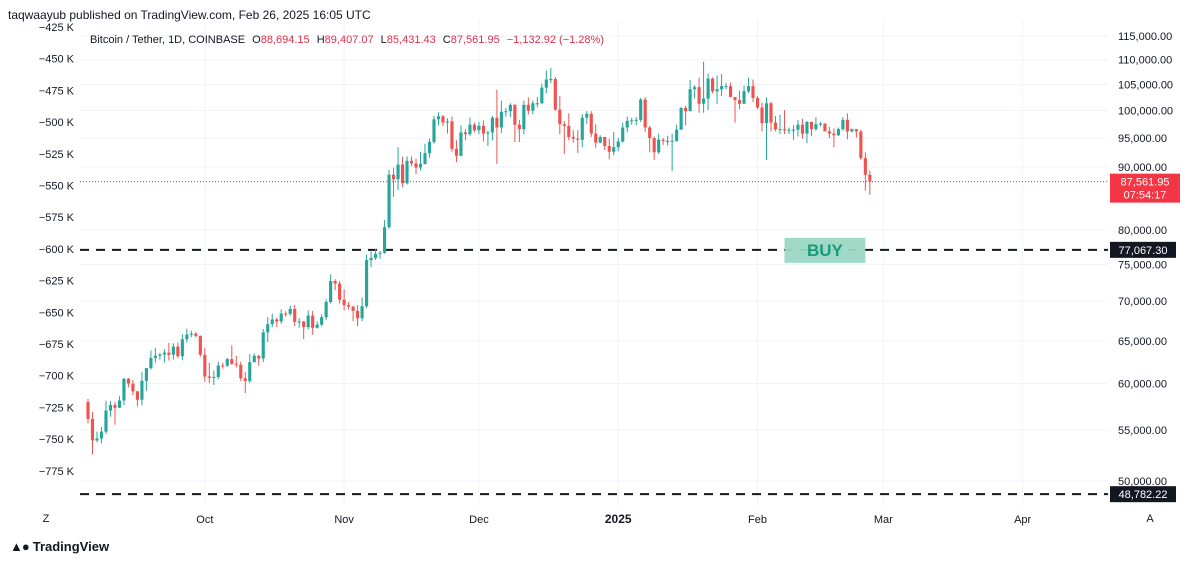  Describe the element at coordinates (168, 40) in the screenshot. I see `symbol-name: Bitcoin / Tether, 1D, COINBASE` at that location.